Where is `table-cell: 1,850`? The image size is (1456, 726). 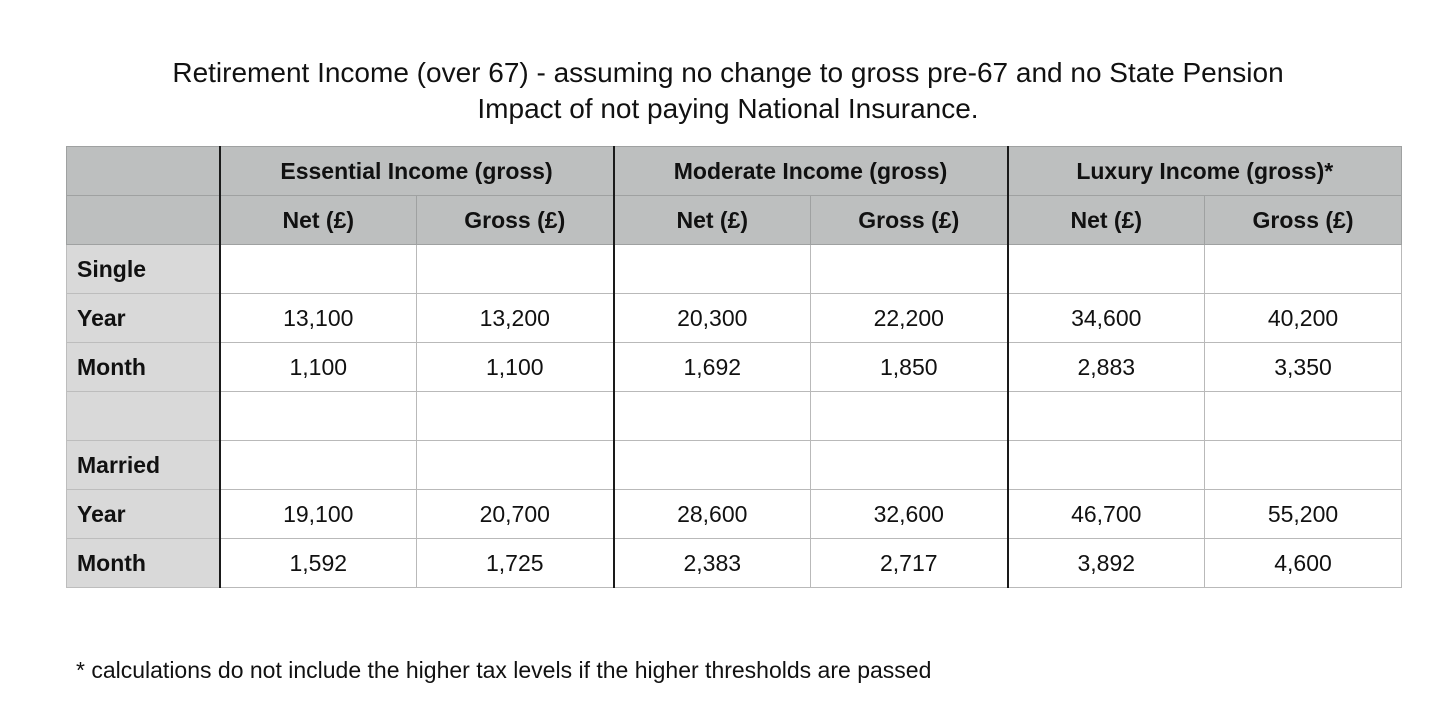 table-cell: 1,850 is located at coordinates (909, 367).